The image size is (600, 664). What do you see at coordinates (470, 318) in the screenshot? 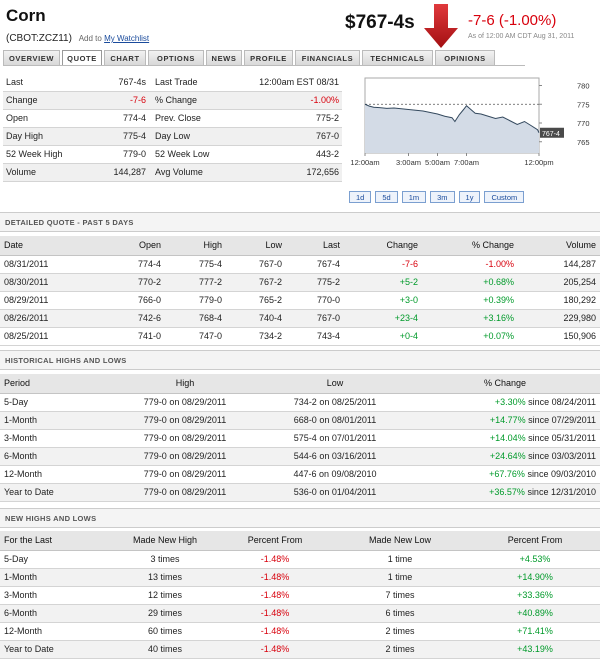
I see `table-cell: +3.16%` at bounding box center [470, 318].